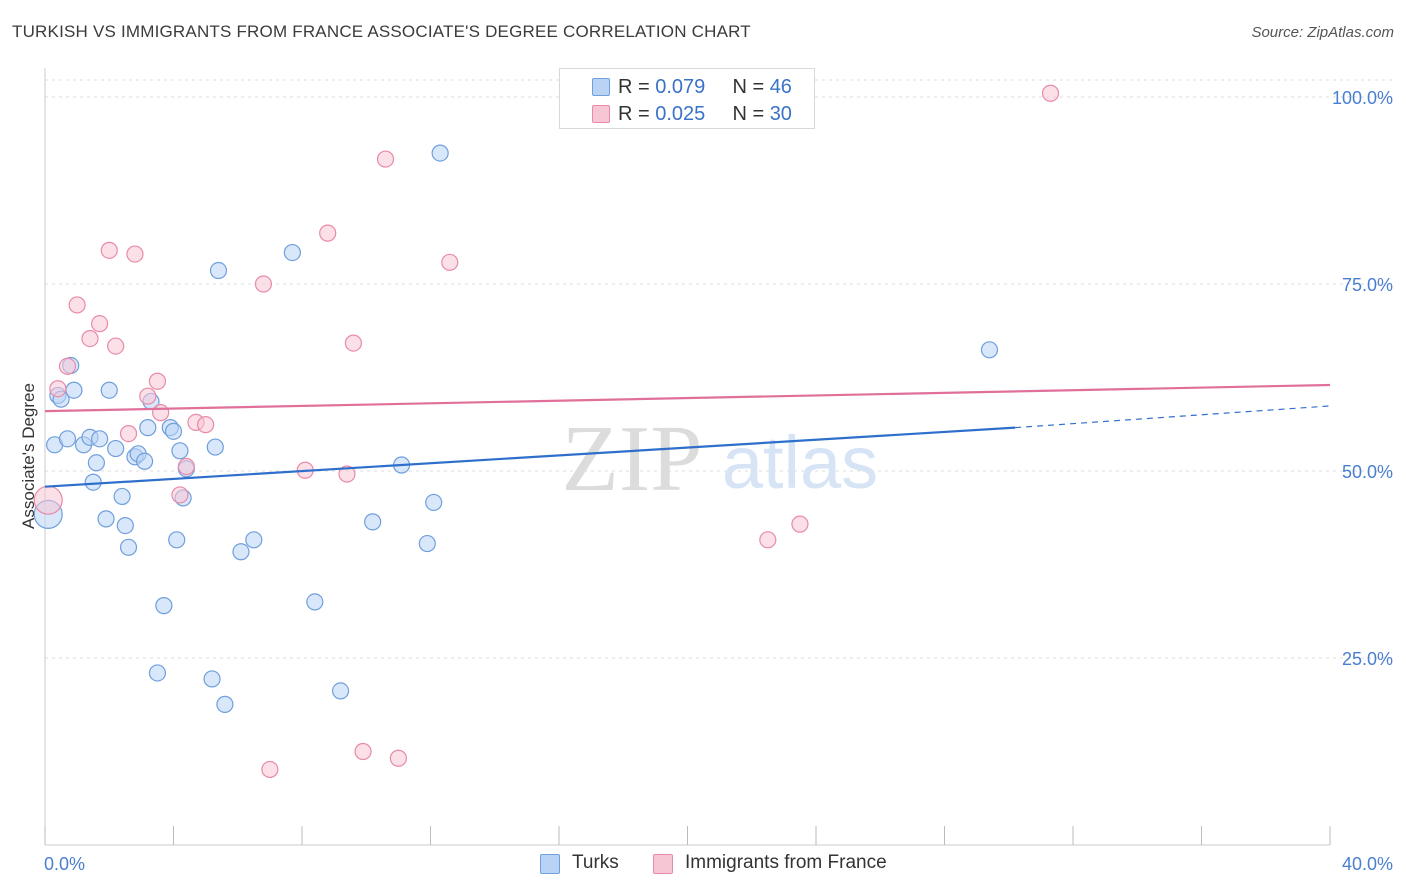 The image size is (1406, 892). I want to click on trend-line-turks, so click(530, 457).